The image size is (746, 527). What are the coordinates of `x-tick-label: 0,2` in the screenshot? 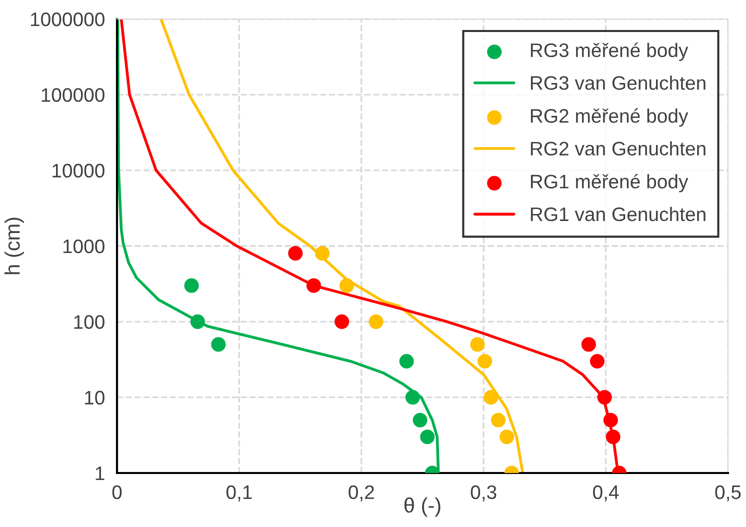 It's located at (361, 493).